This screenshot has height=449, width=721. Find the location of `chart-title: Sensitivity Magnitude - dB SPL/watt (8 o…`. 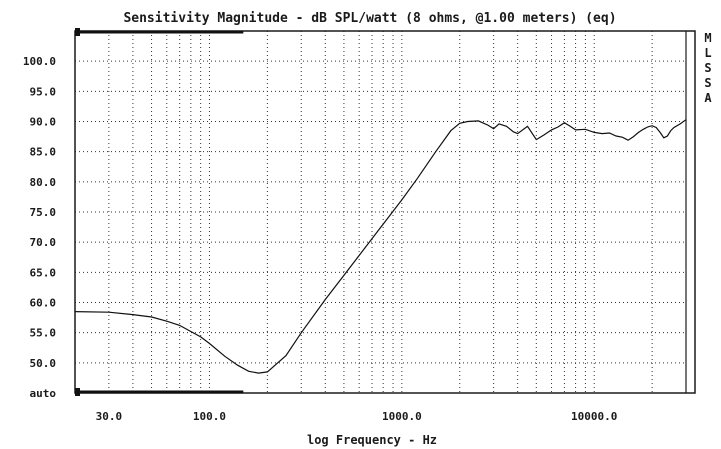

chart-title: Sensitivity Magnitude - dB SPL/watt (8 o… is located at coordinates (369, 18).